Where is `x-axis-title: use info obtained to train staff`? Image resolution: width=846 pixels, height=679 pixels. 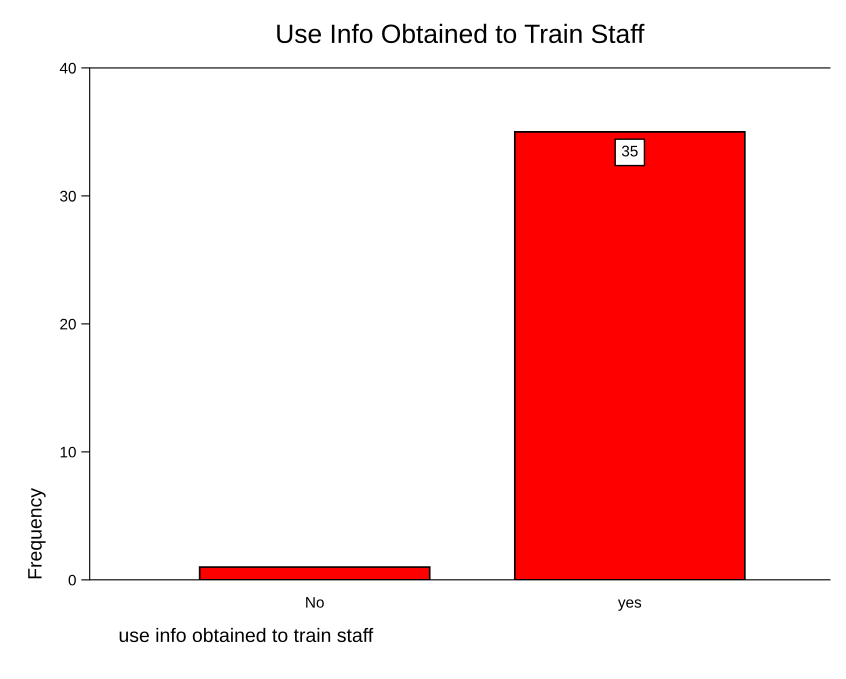 x-axis-title: use info obtained to train staff is located at coordinates (247, 635).